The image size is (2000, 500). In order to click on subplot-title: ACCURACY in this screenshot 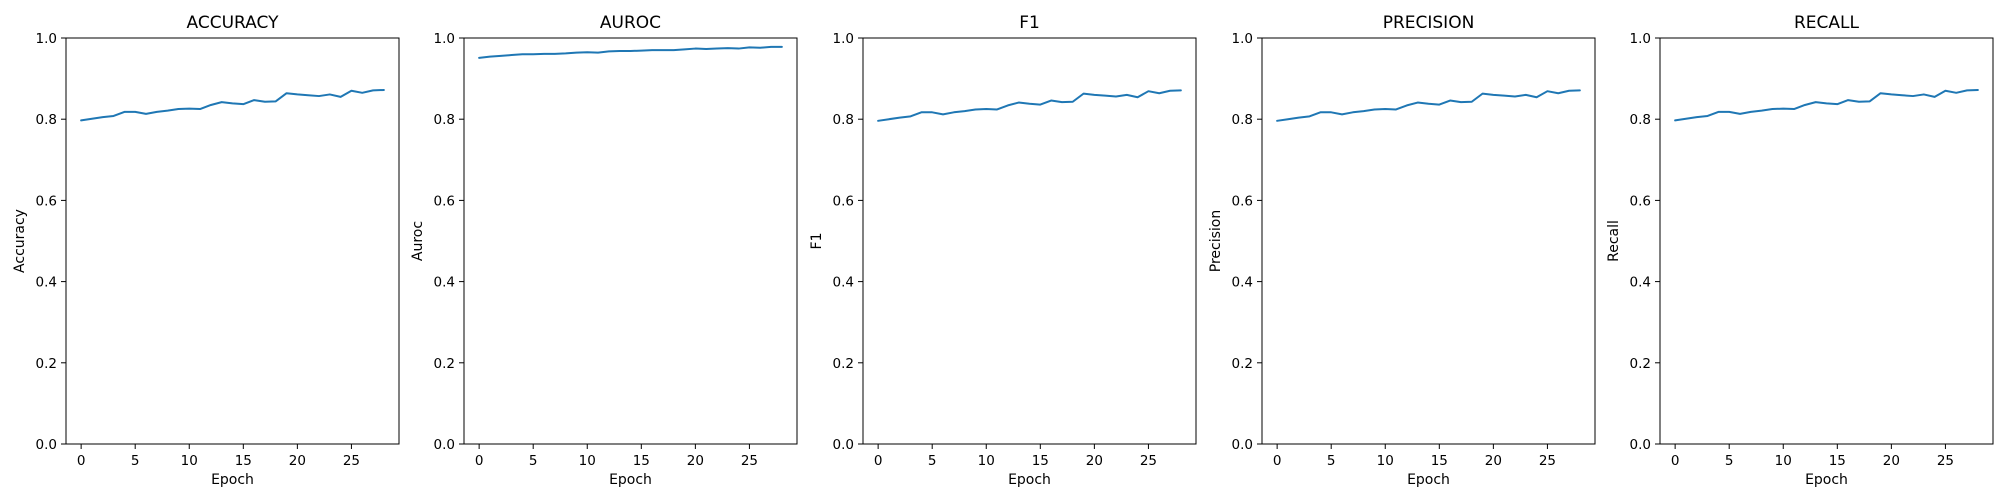, I will do `click(233, 23)`.